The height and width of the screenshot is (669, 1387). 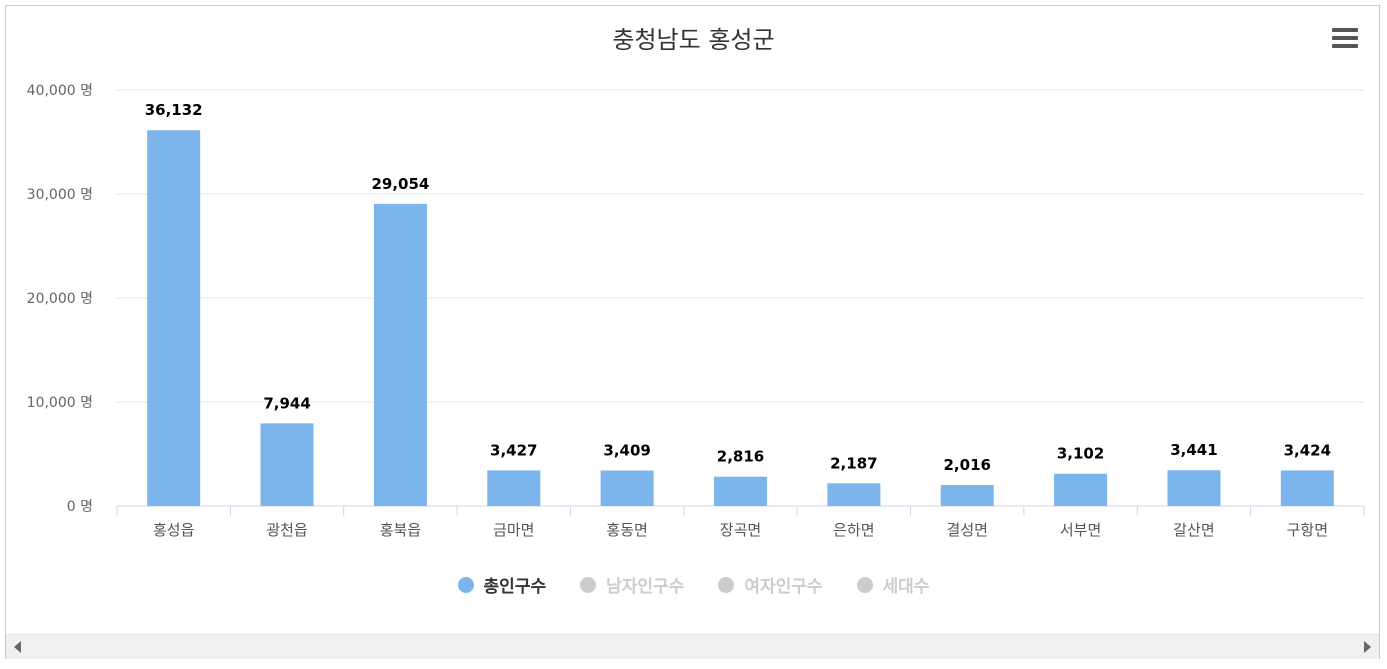 I want to click on data-label: 29,054, so click(x=400, y=184).